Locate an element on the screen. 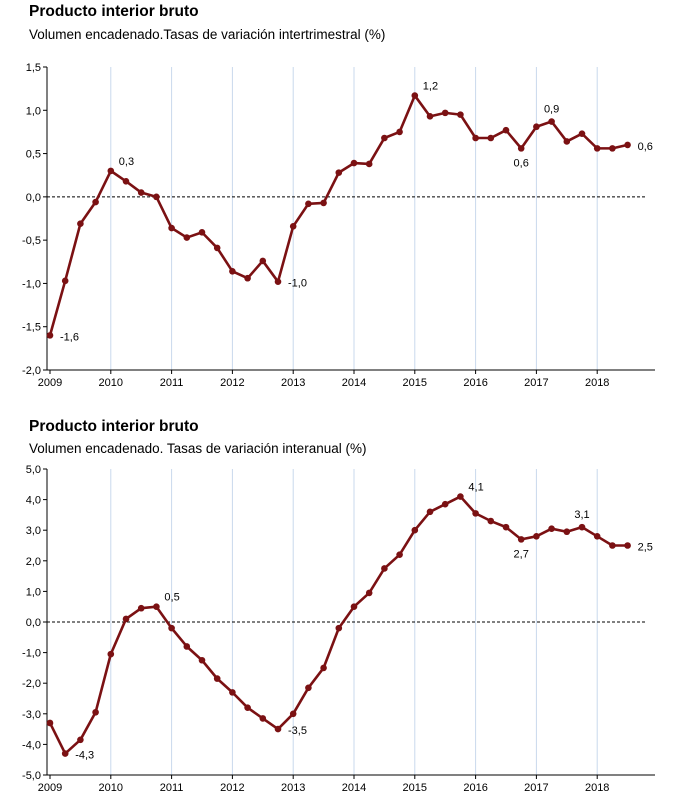 The image size is (689, 804). data-label: -1,6 is located at coordinates (69, 337).